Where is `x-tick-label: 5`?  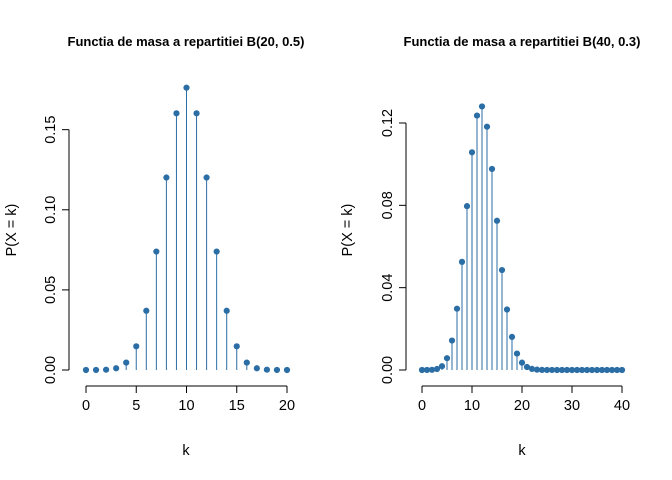 x-tick-label: 5 is located at coordinates (136, 406).